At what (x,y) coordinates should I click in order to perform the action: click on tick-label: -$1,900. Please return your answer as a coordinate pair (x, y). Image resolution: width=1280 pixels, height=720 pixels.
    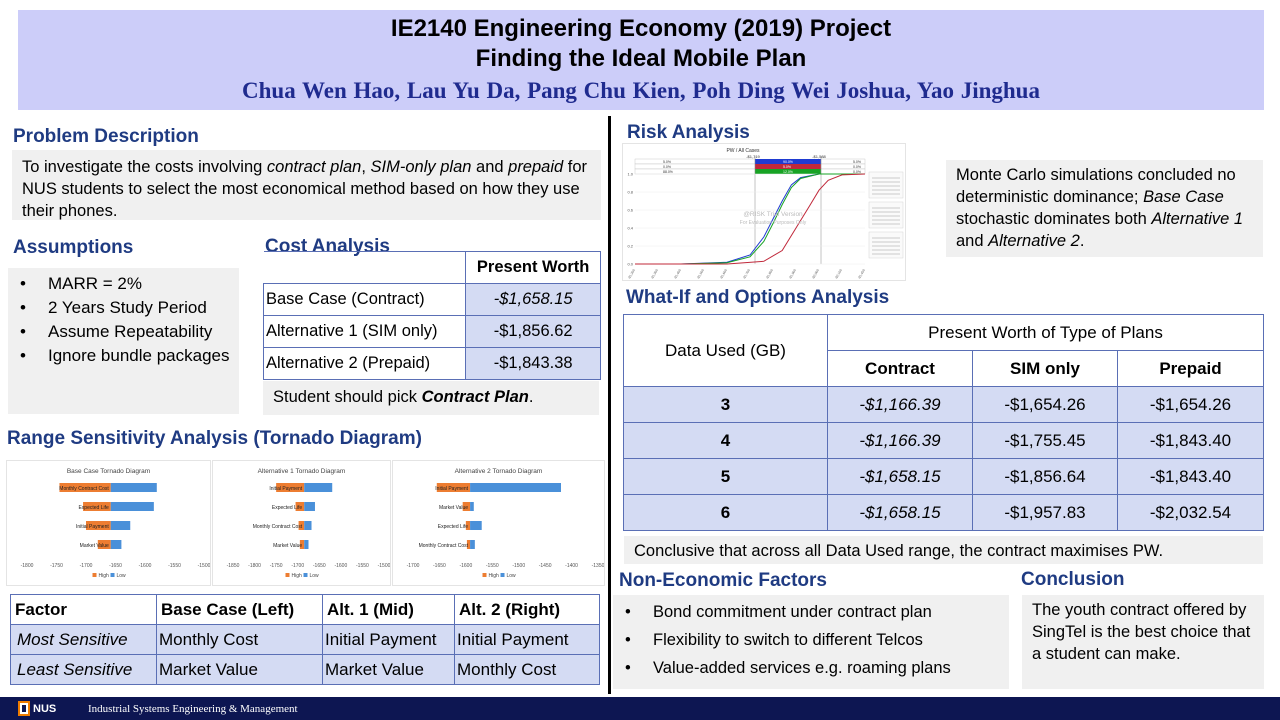
    Looking at the image, I should click on (792, 274).